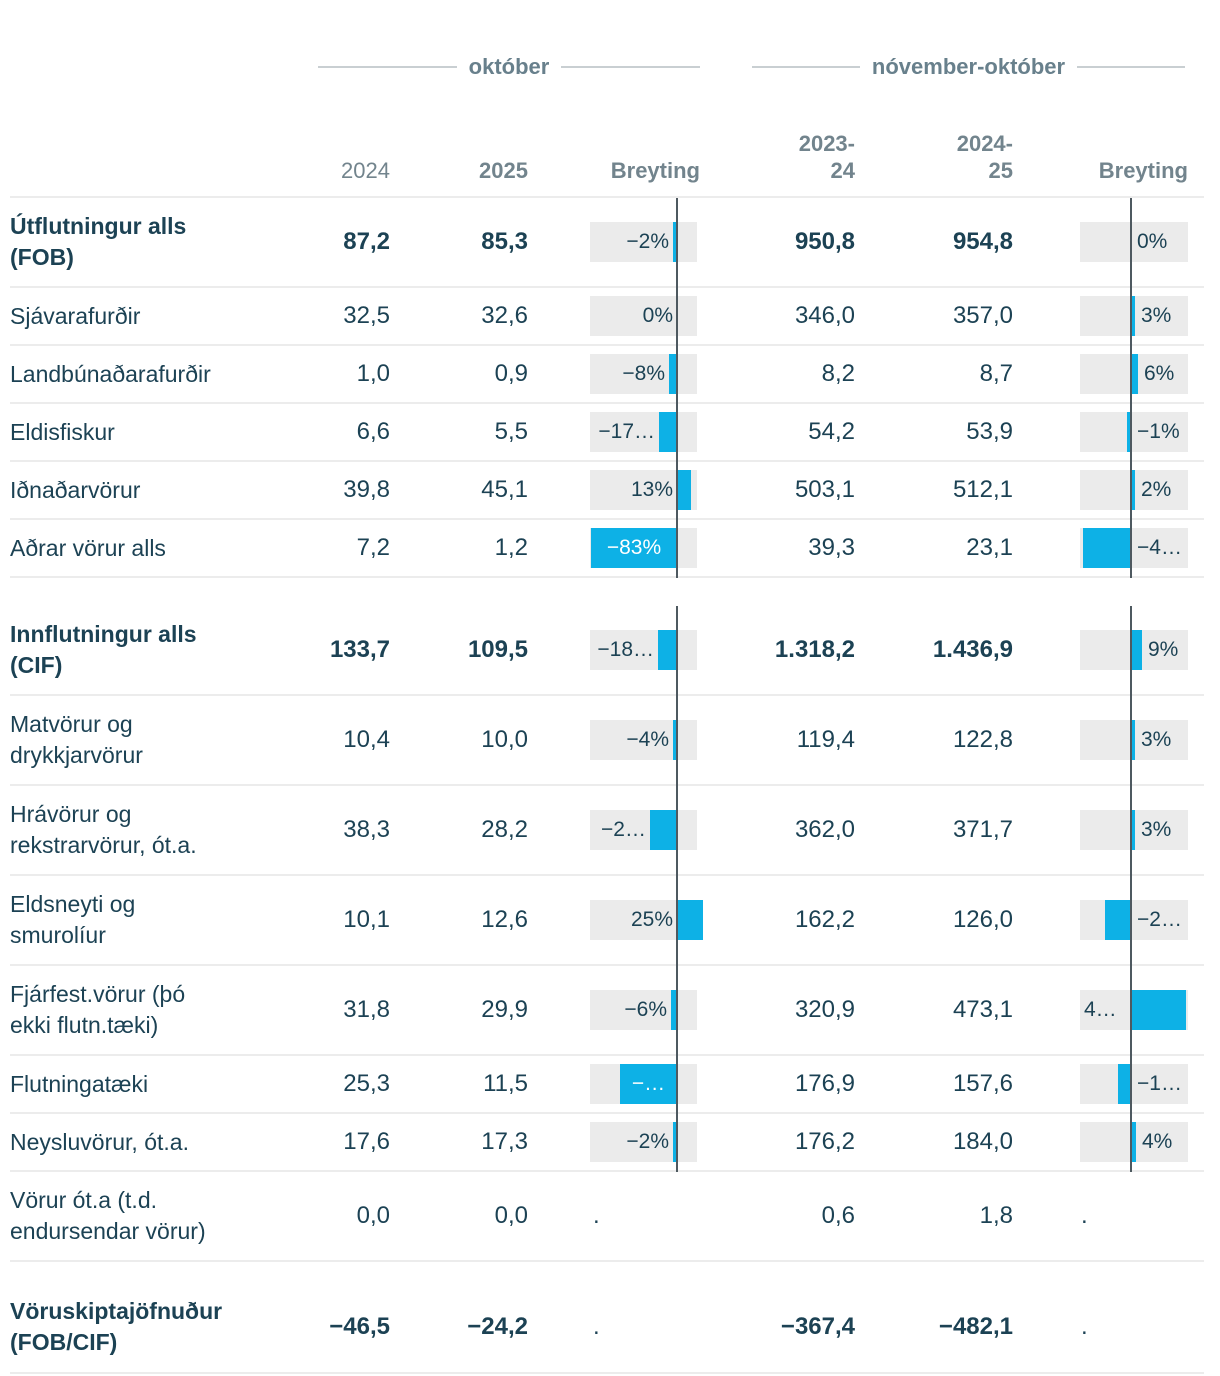 This screenshot has width=1220, height=1376. What do you see at coordinates (1156, 829) in the screenshot?
I see `change-value-label: 3%` at bounding box center [1156, 829].